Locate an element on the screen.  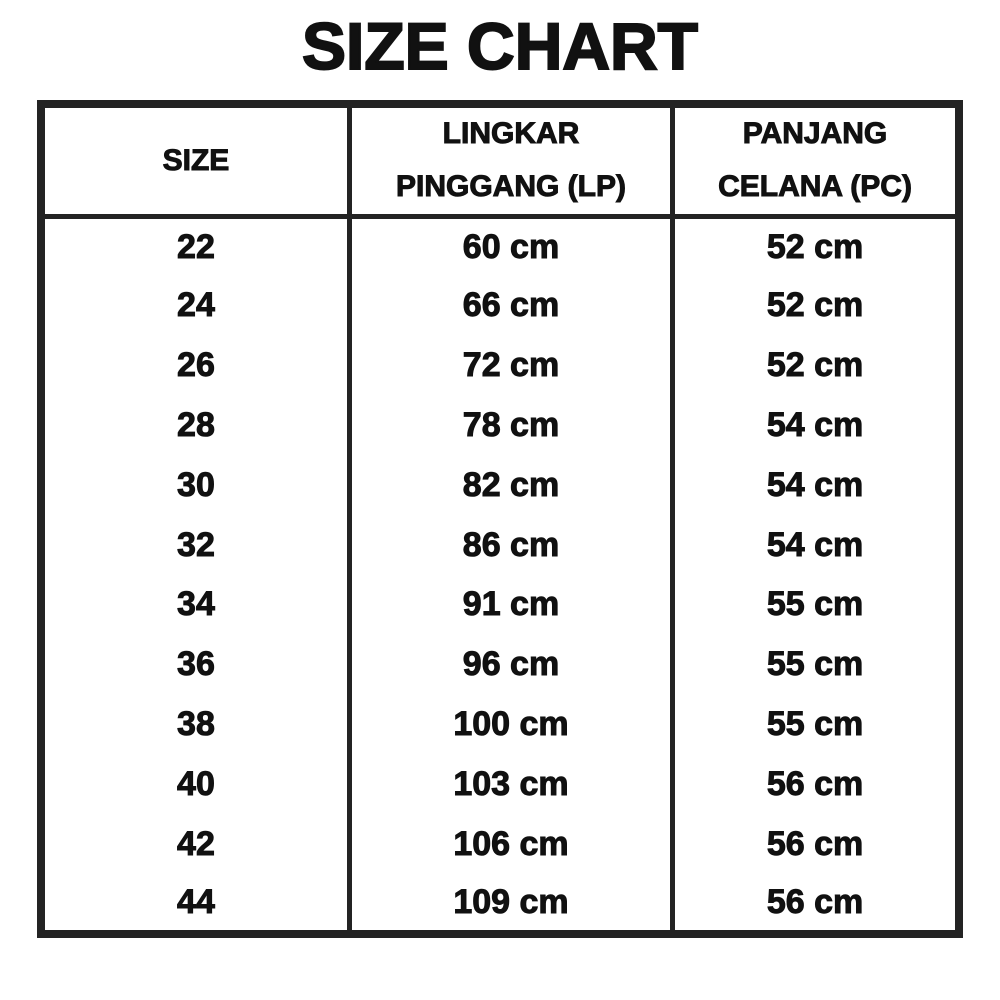
table-row: 32 86 cm 54 cm is located at coordinates (500, 545).